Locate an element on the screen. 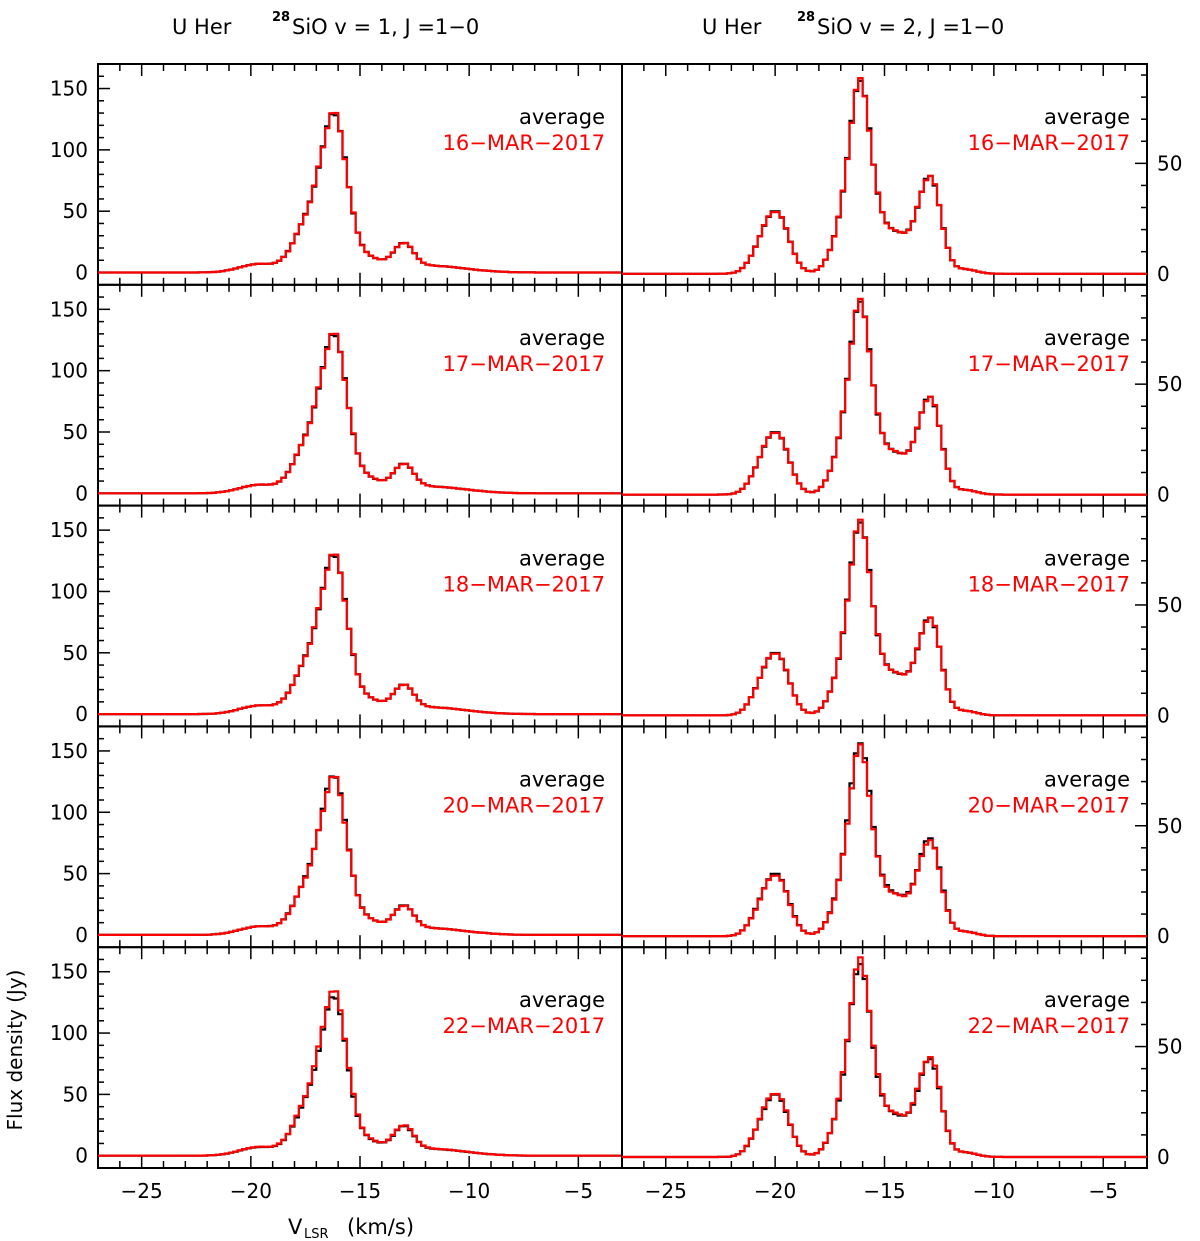 This screenshot has height=1241, width=1200. x-axis-label-unit: (km/s) is located at coordinates (380, 1227).